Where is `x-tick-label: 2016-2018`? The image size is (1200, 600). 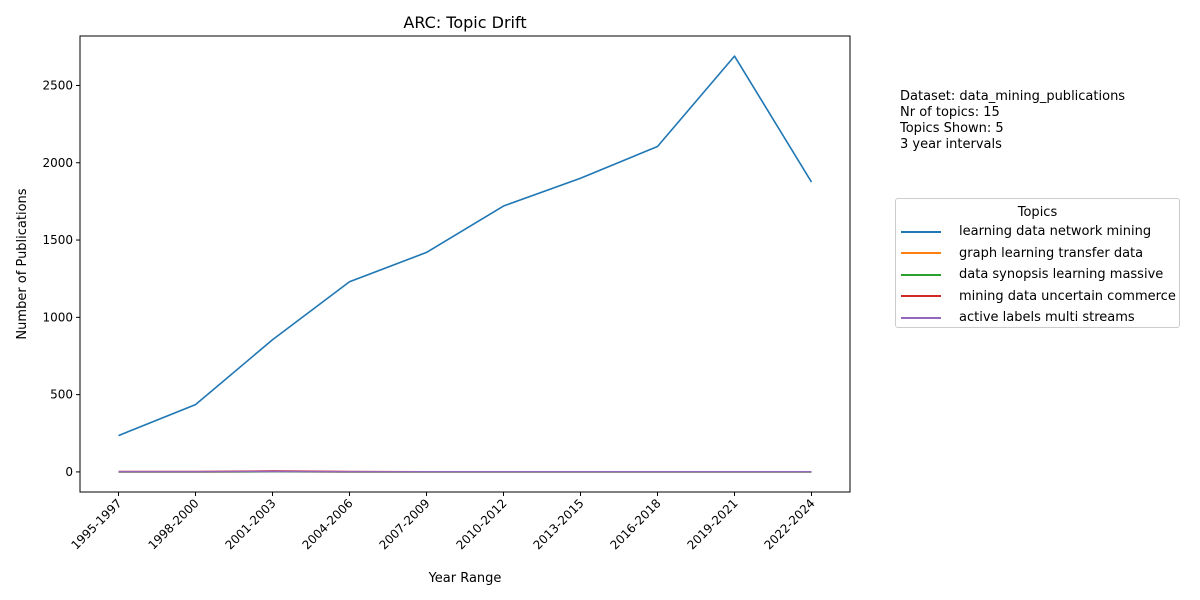
x-tick-label: 2016-2018 is located at coordinates (635, 524).